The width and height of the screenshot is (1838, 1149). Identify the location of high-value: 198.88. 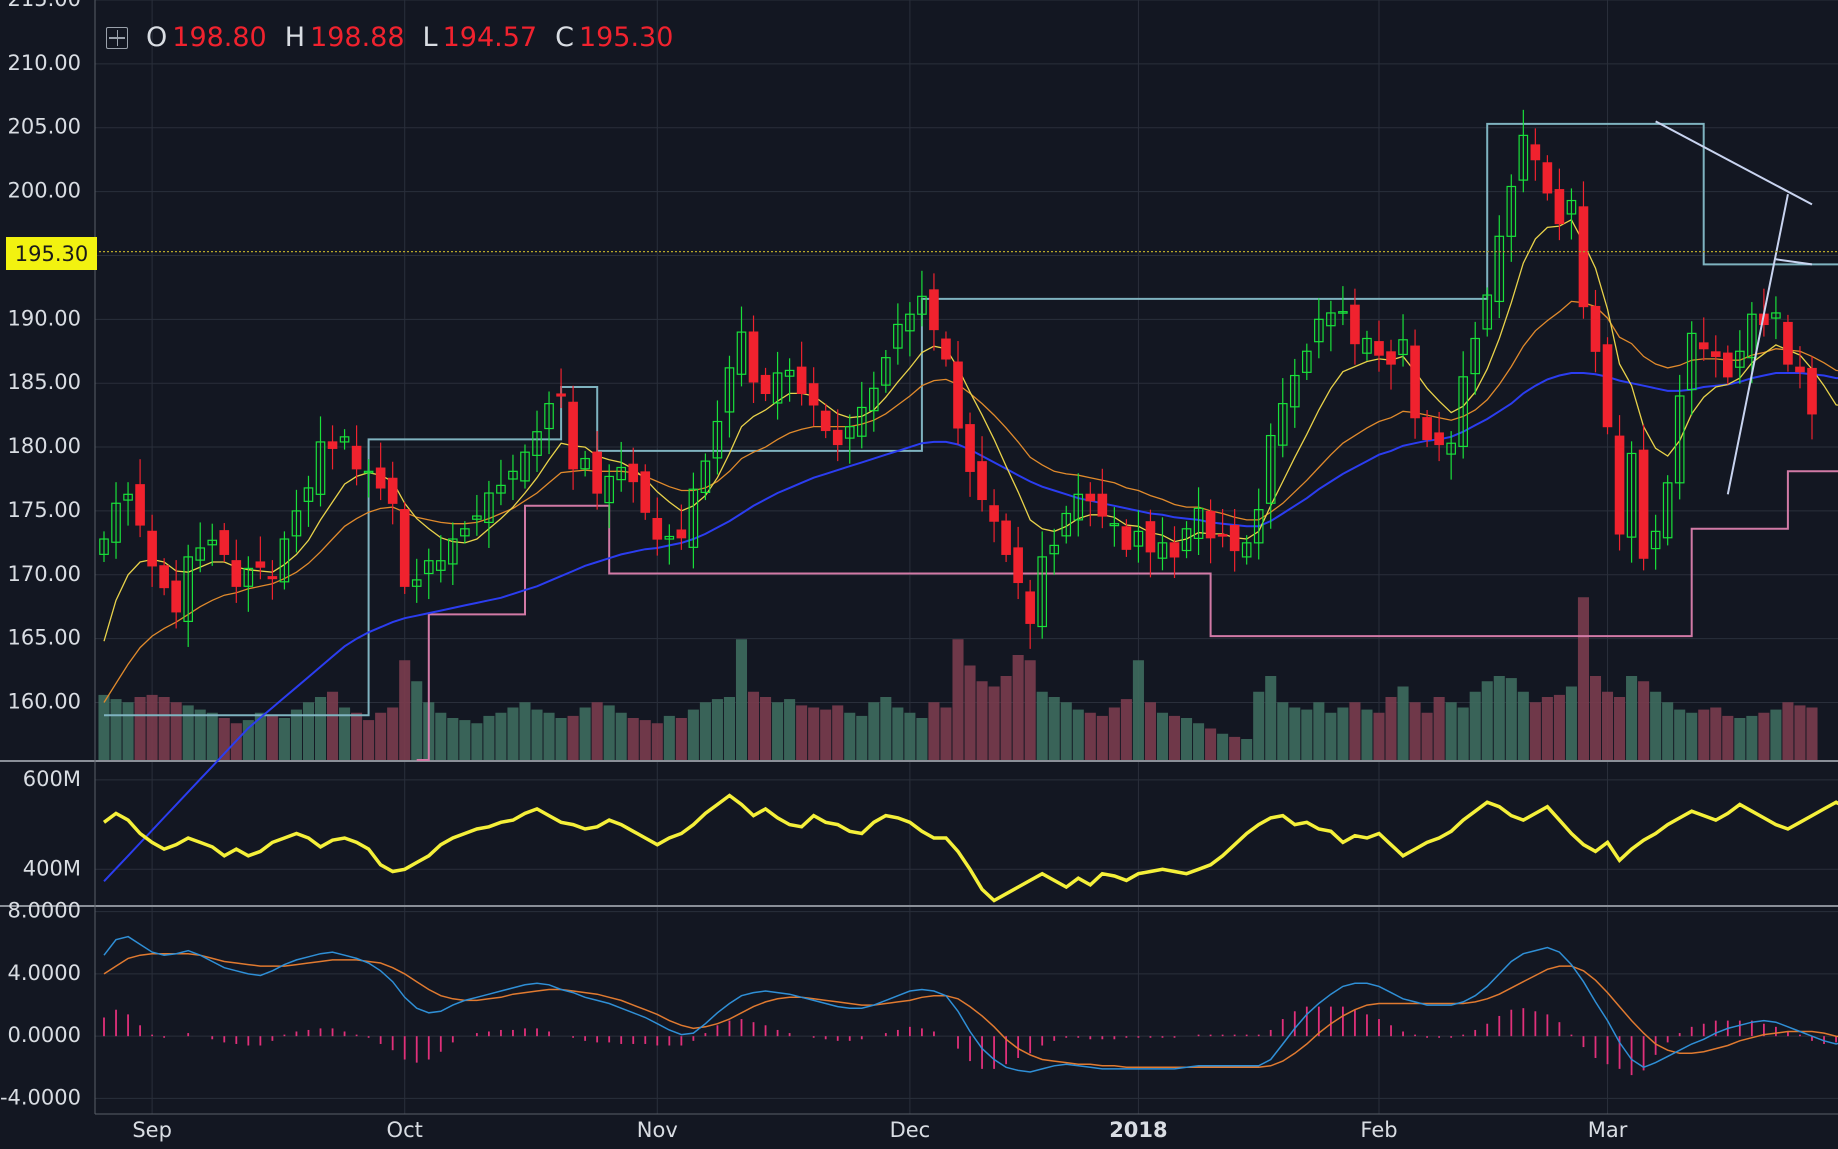
(357, 37).